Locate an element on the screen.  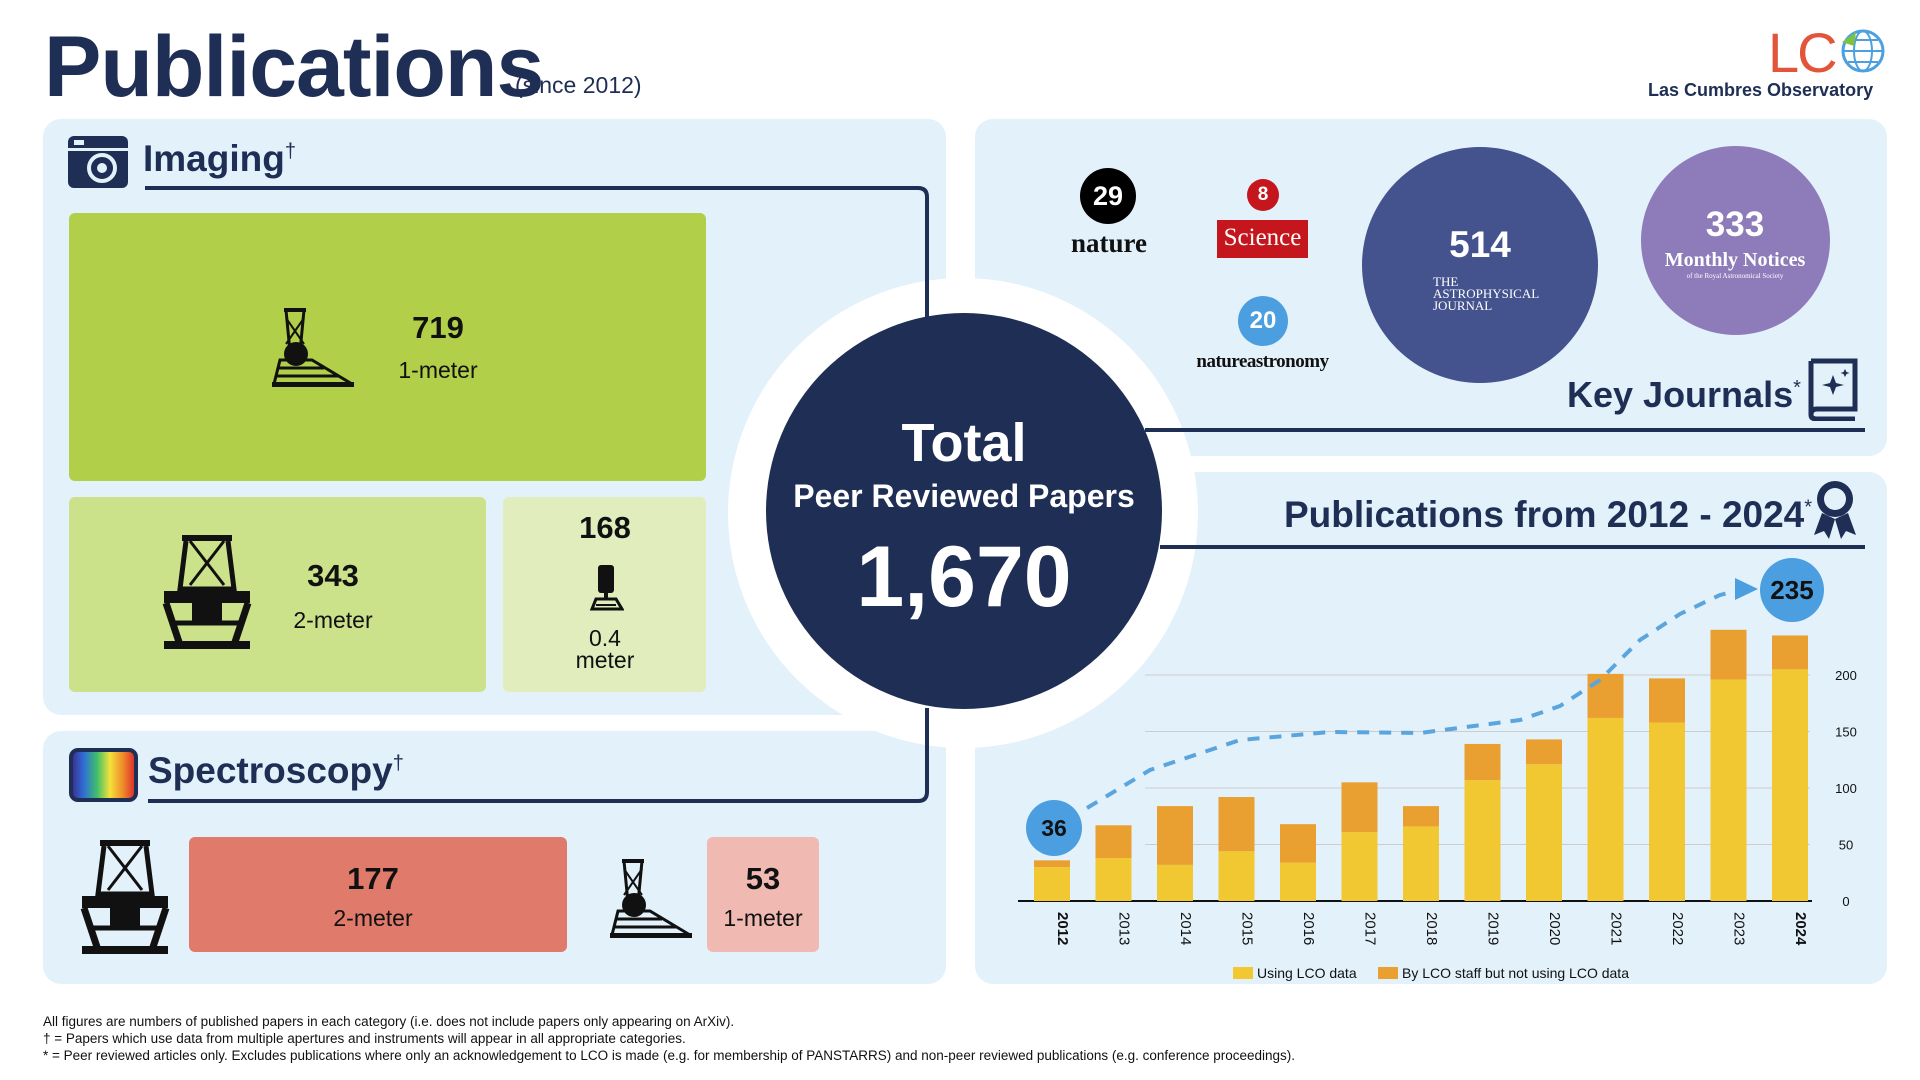
imaging-title: Imaging† is located at coordinates (219, 158).